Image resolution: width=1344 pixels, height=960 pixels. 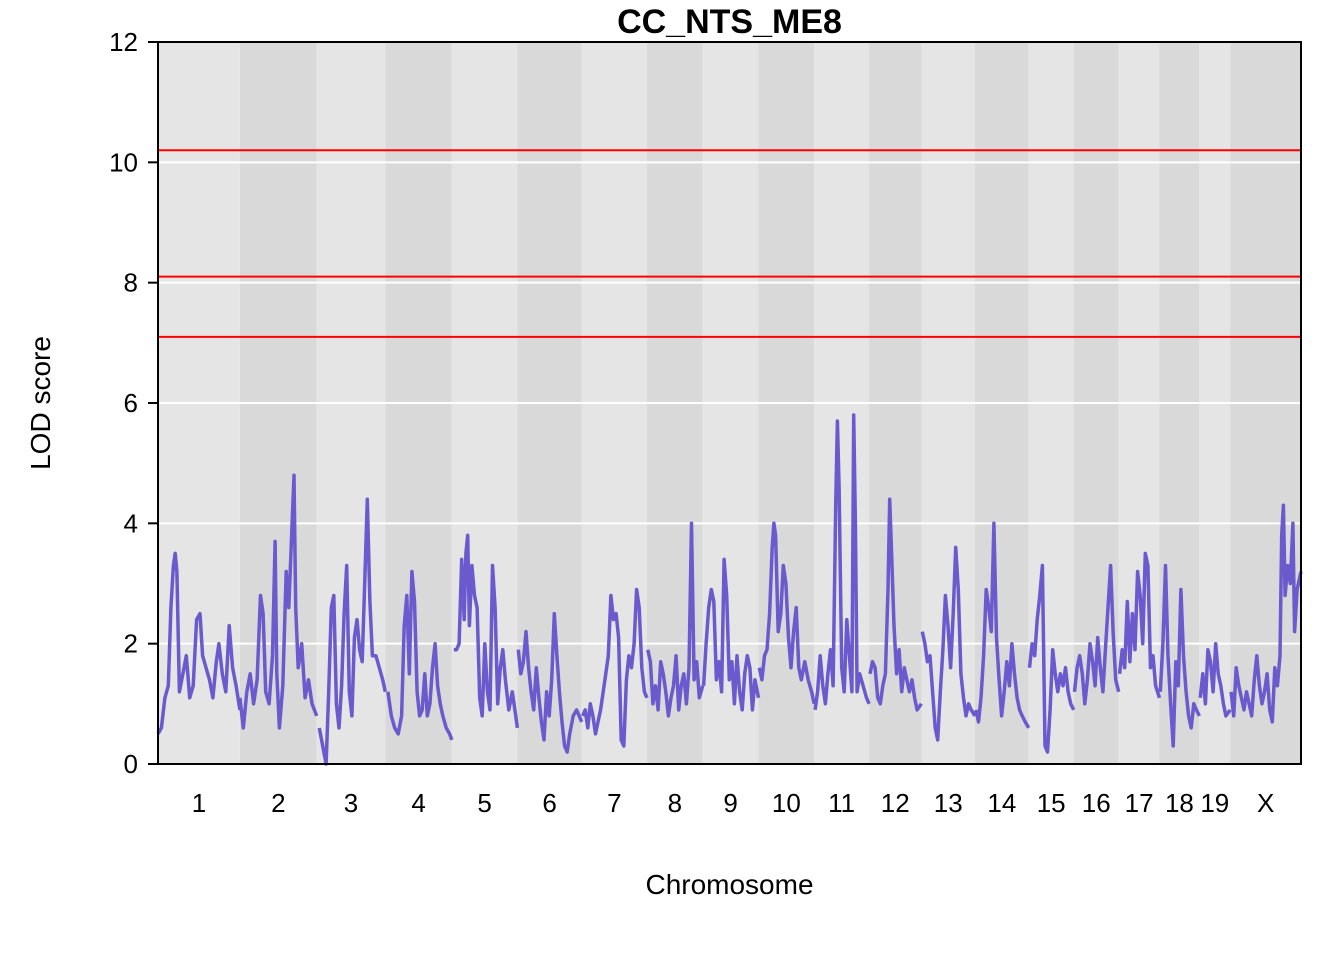 I want to click on x-tick-label: 17, so click(x=1139, y=803).